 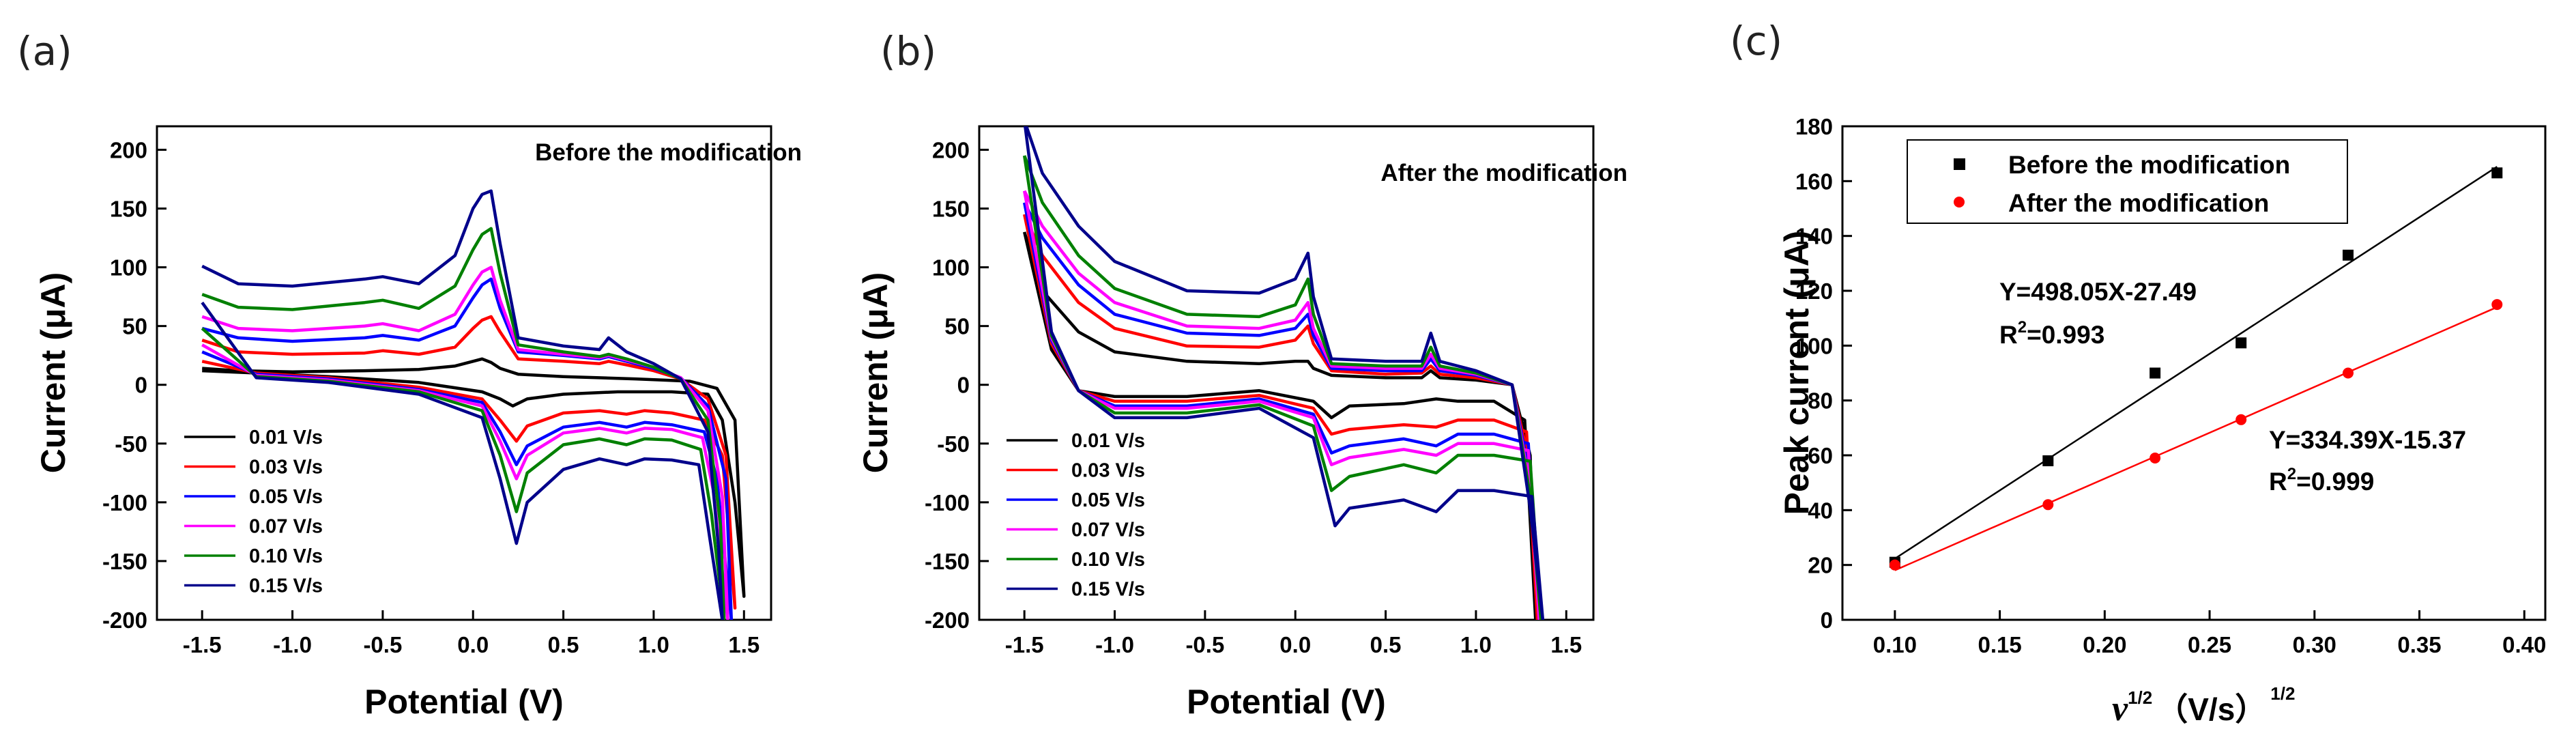 I want to click on r2-after-value: =0.999, so click(x=2335, y=482).